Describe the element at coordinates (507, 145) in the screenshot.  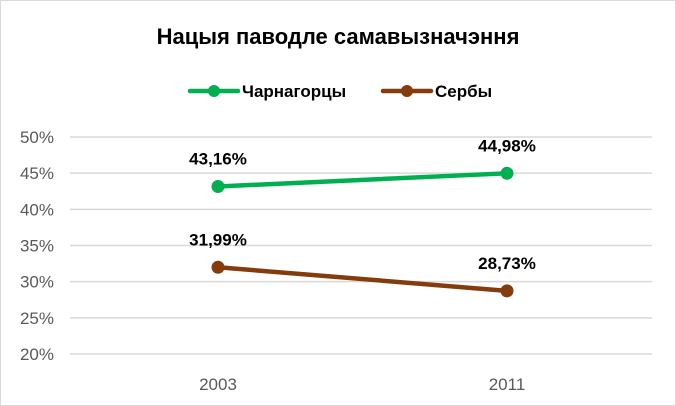
I see `data-label: 44,98%` at that location.